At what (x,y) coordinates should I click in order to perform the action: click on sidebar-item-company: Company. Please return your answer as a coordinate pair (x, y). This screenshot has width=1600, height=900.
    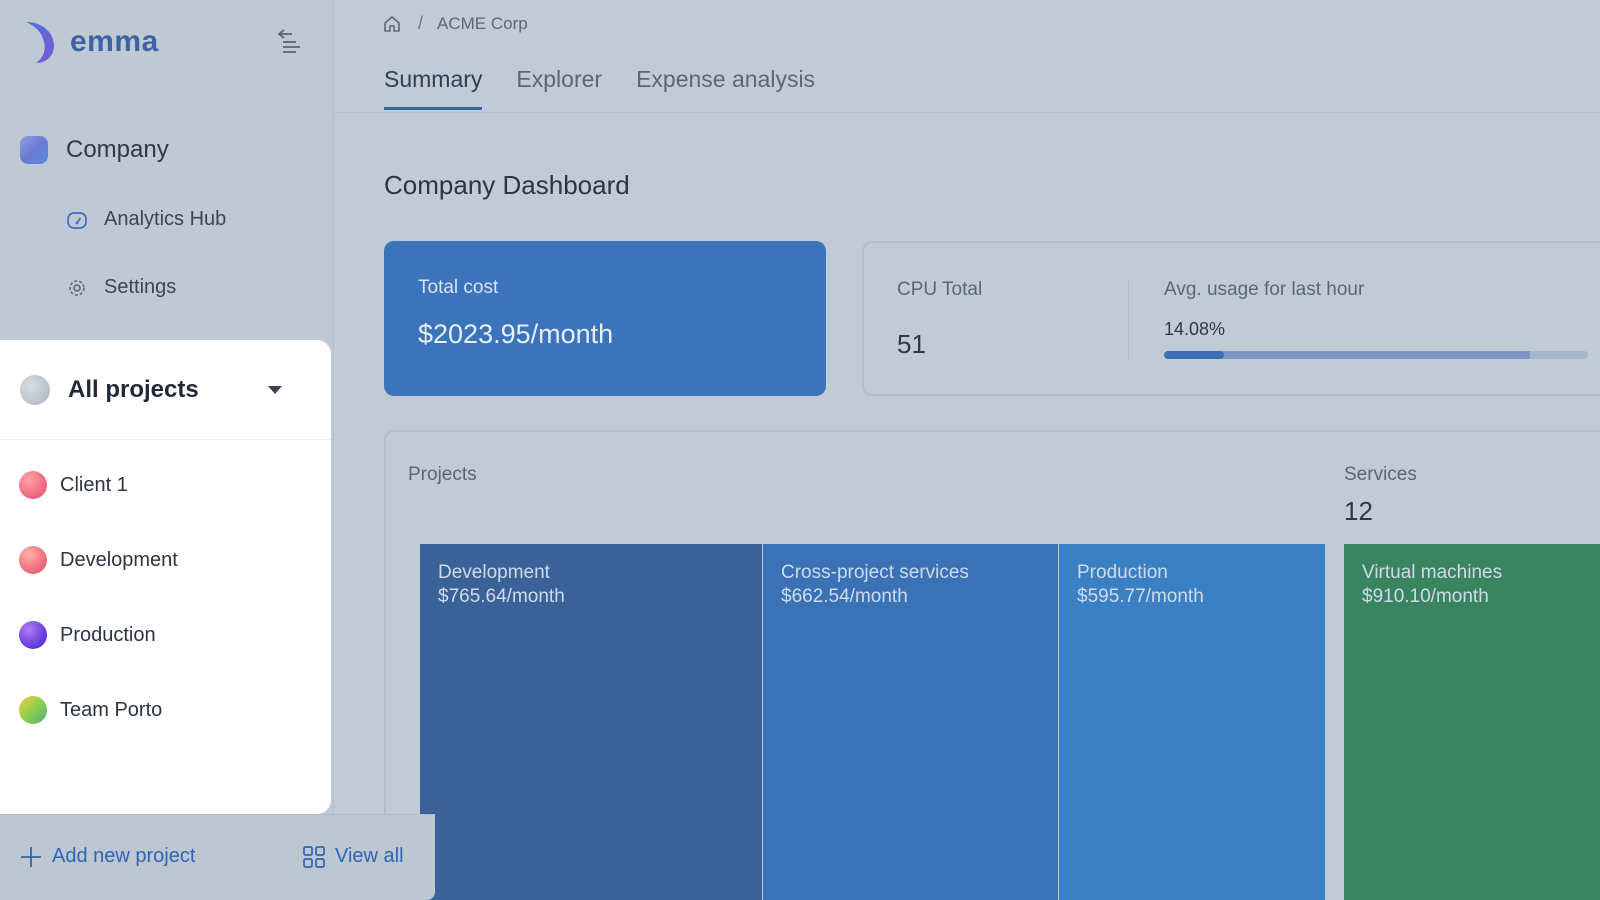
    Looking at the image, I should click on (94, 150).